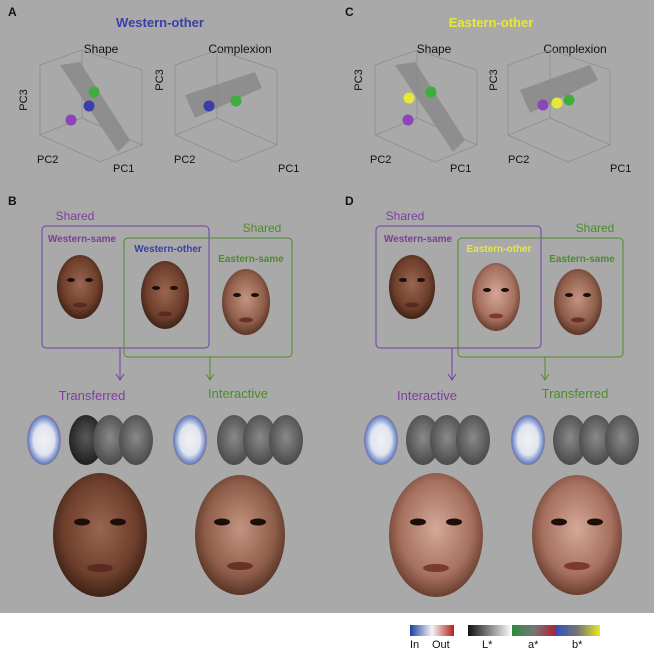 The height and width of the screenshot is (658, 654). What do you see at coordinates (101, 49) in the screenshot?
I see `panel-a-shape-label: Shape` at bounding box center [101, 49].